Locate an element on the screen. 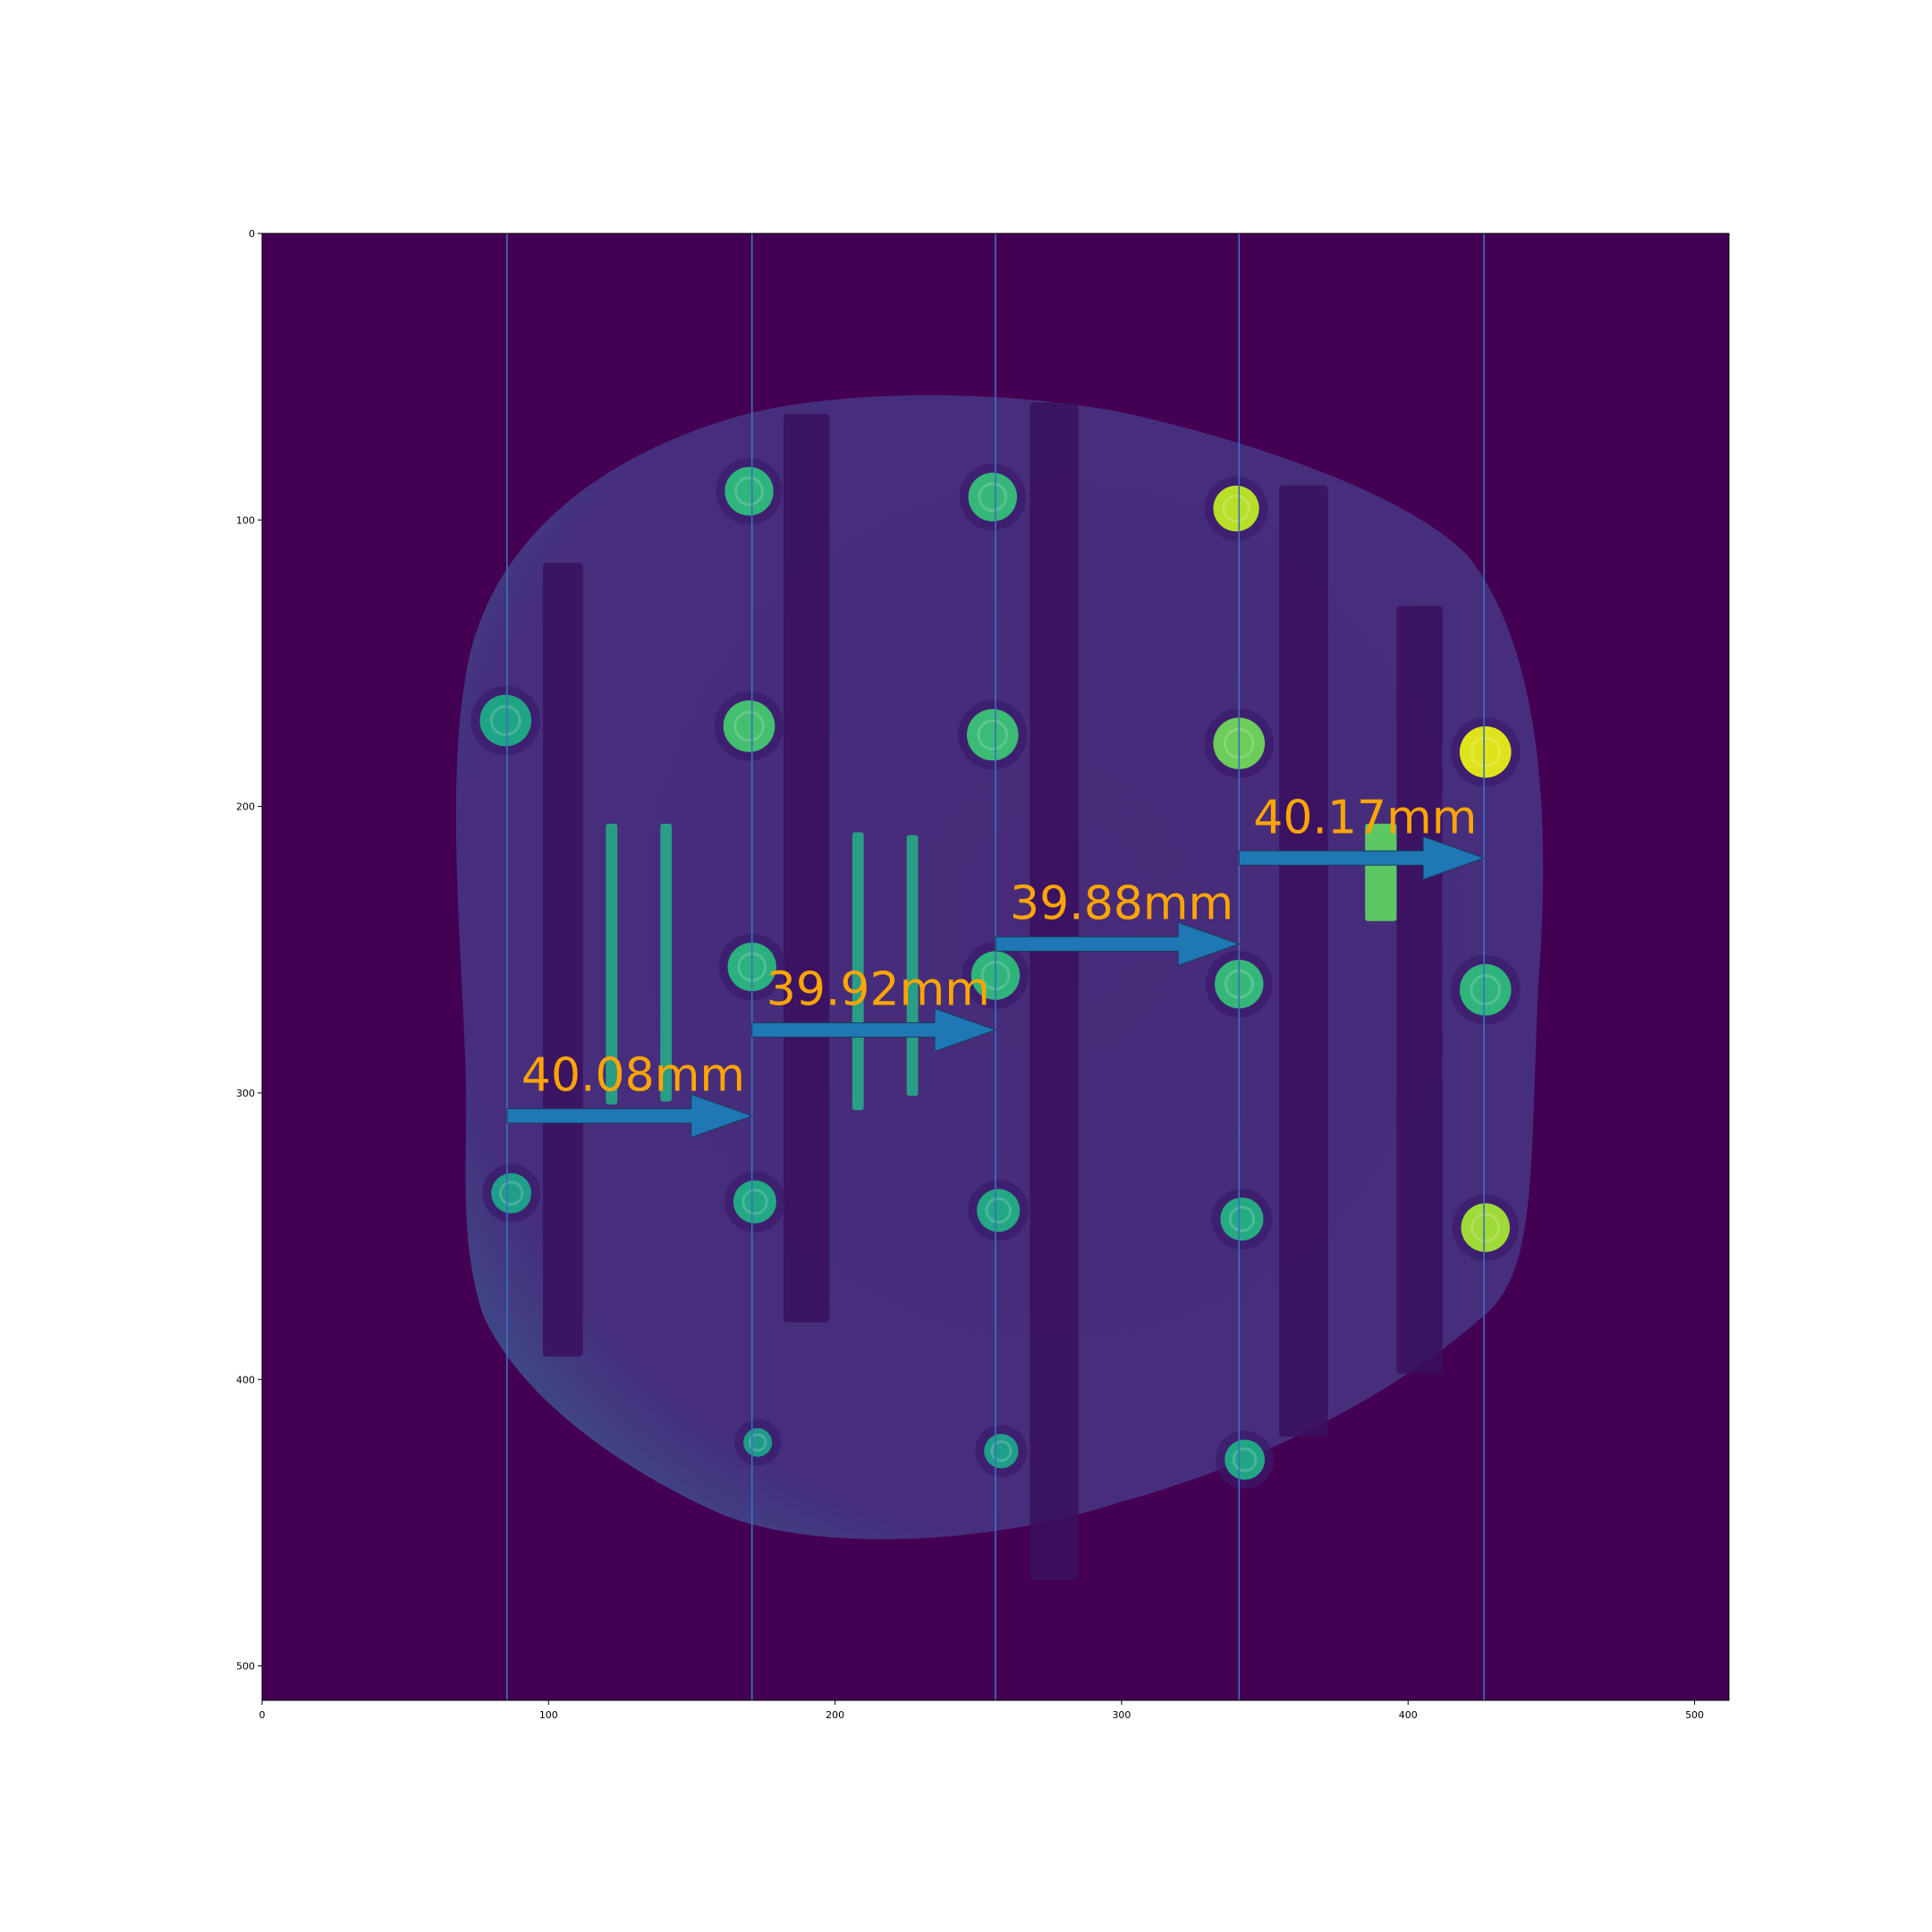  x-tick-label: 100 is located at coordinates (548, 1715).